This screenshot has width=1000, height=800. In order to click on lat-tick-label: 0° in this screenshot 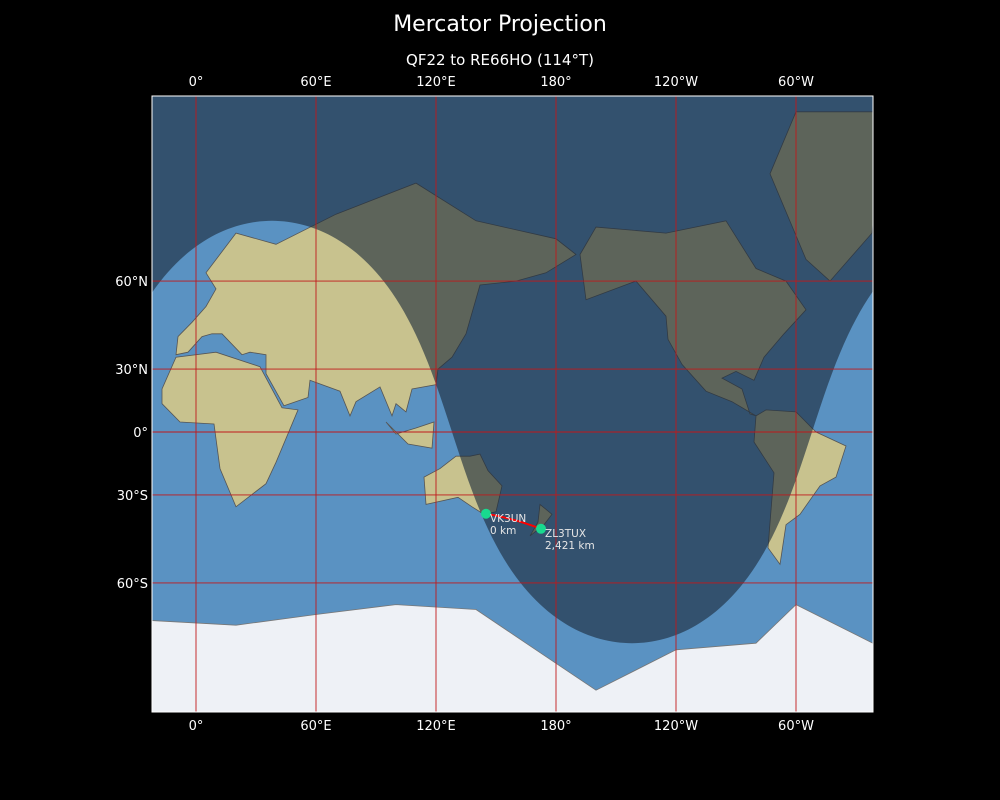, I will do `click(140, 433)`.